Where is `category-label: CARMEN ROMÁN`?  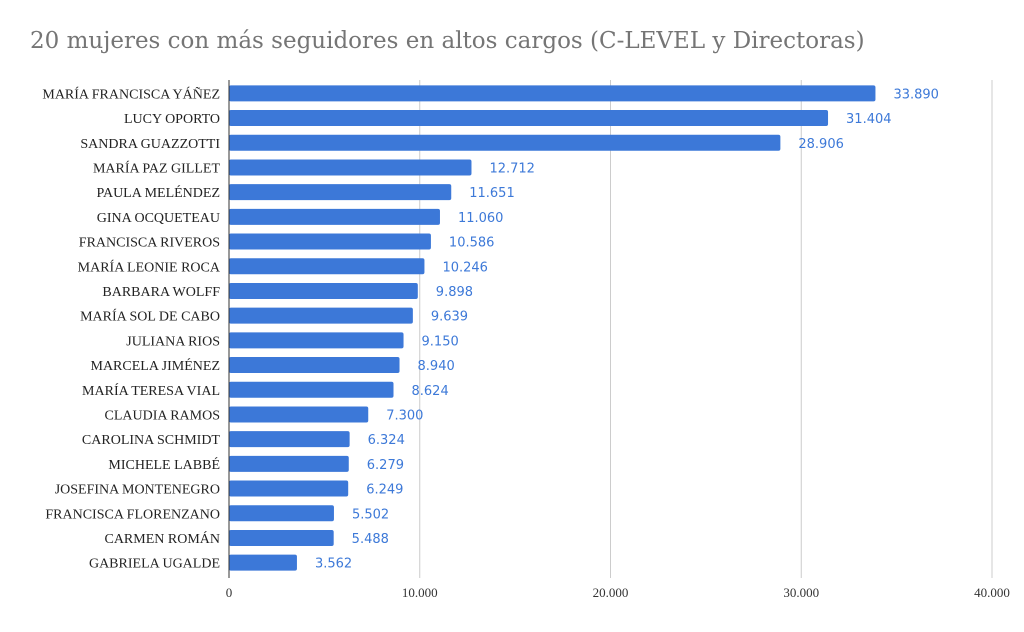 category-label: CARMEN ROMÁN is located at coordinates (162, 538).